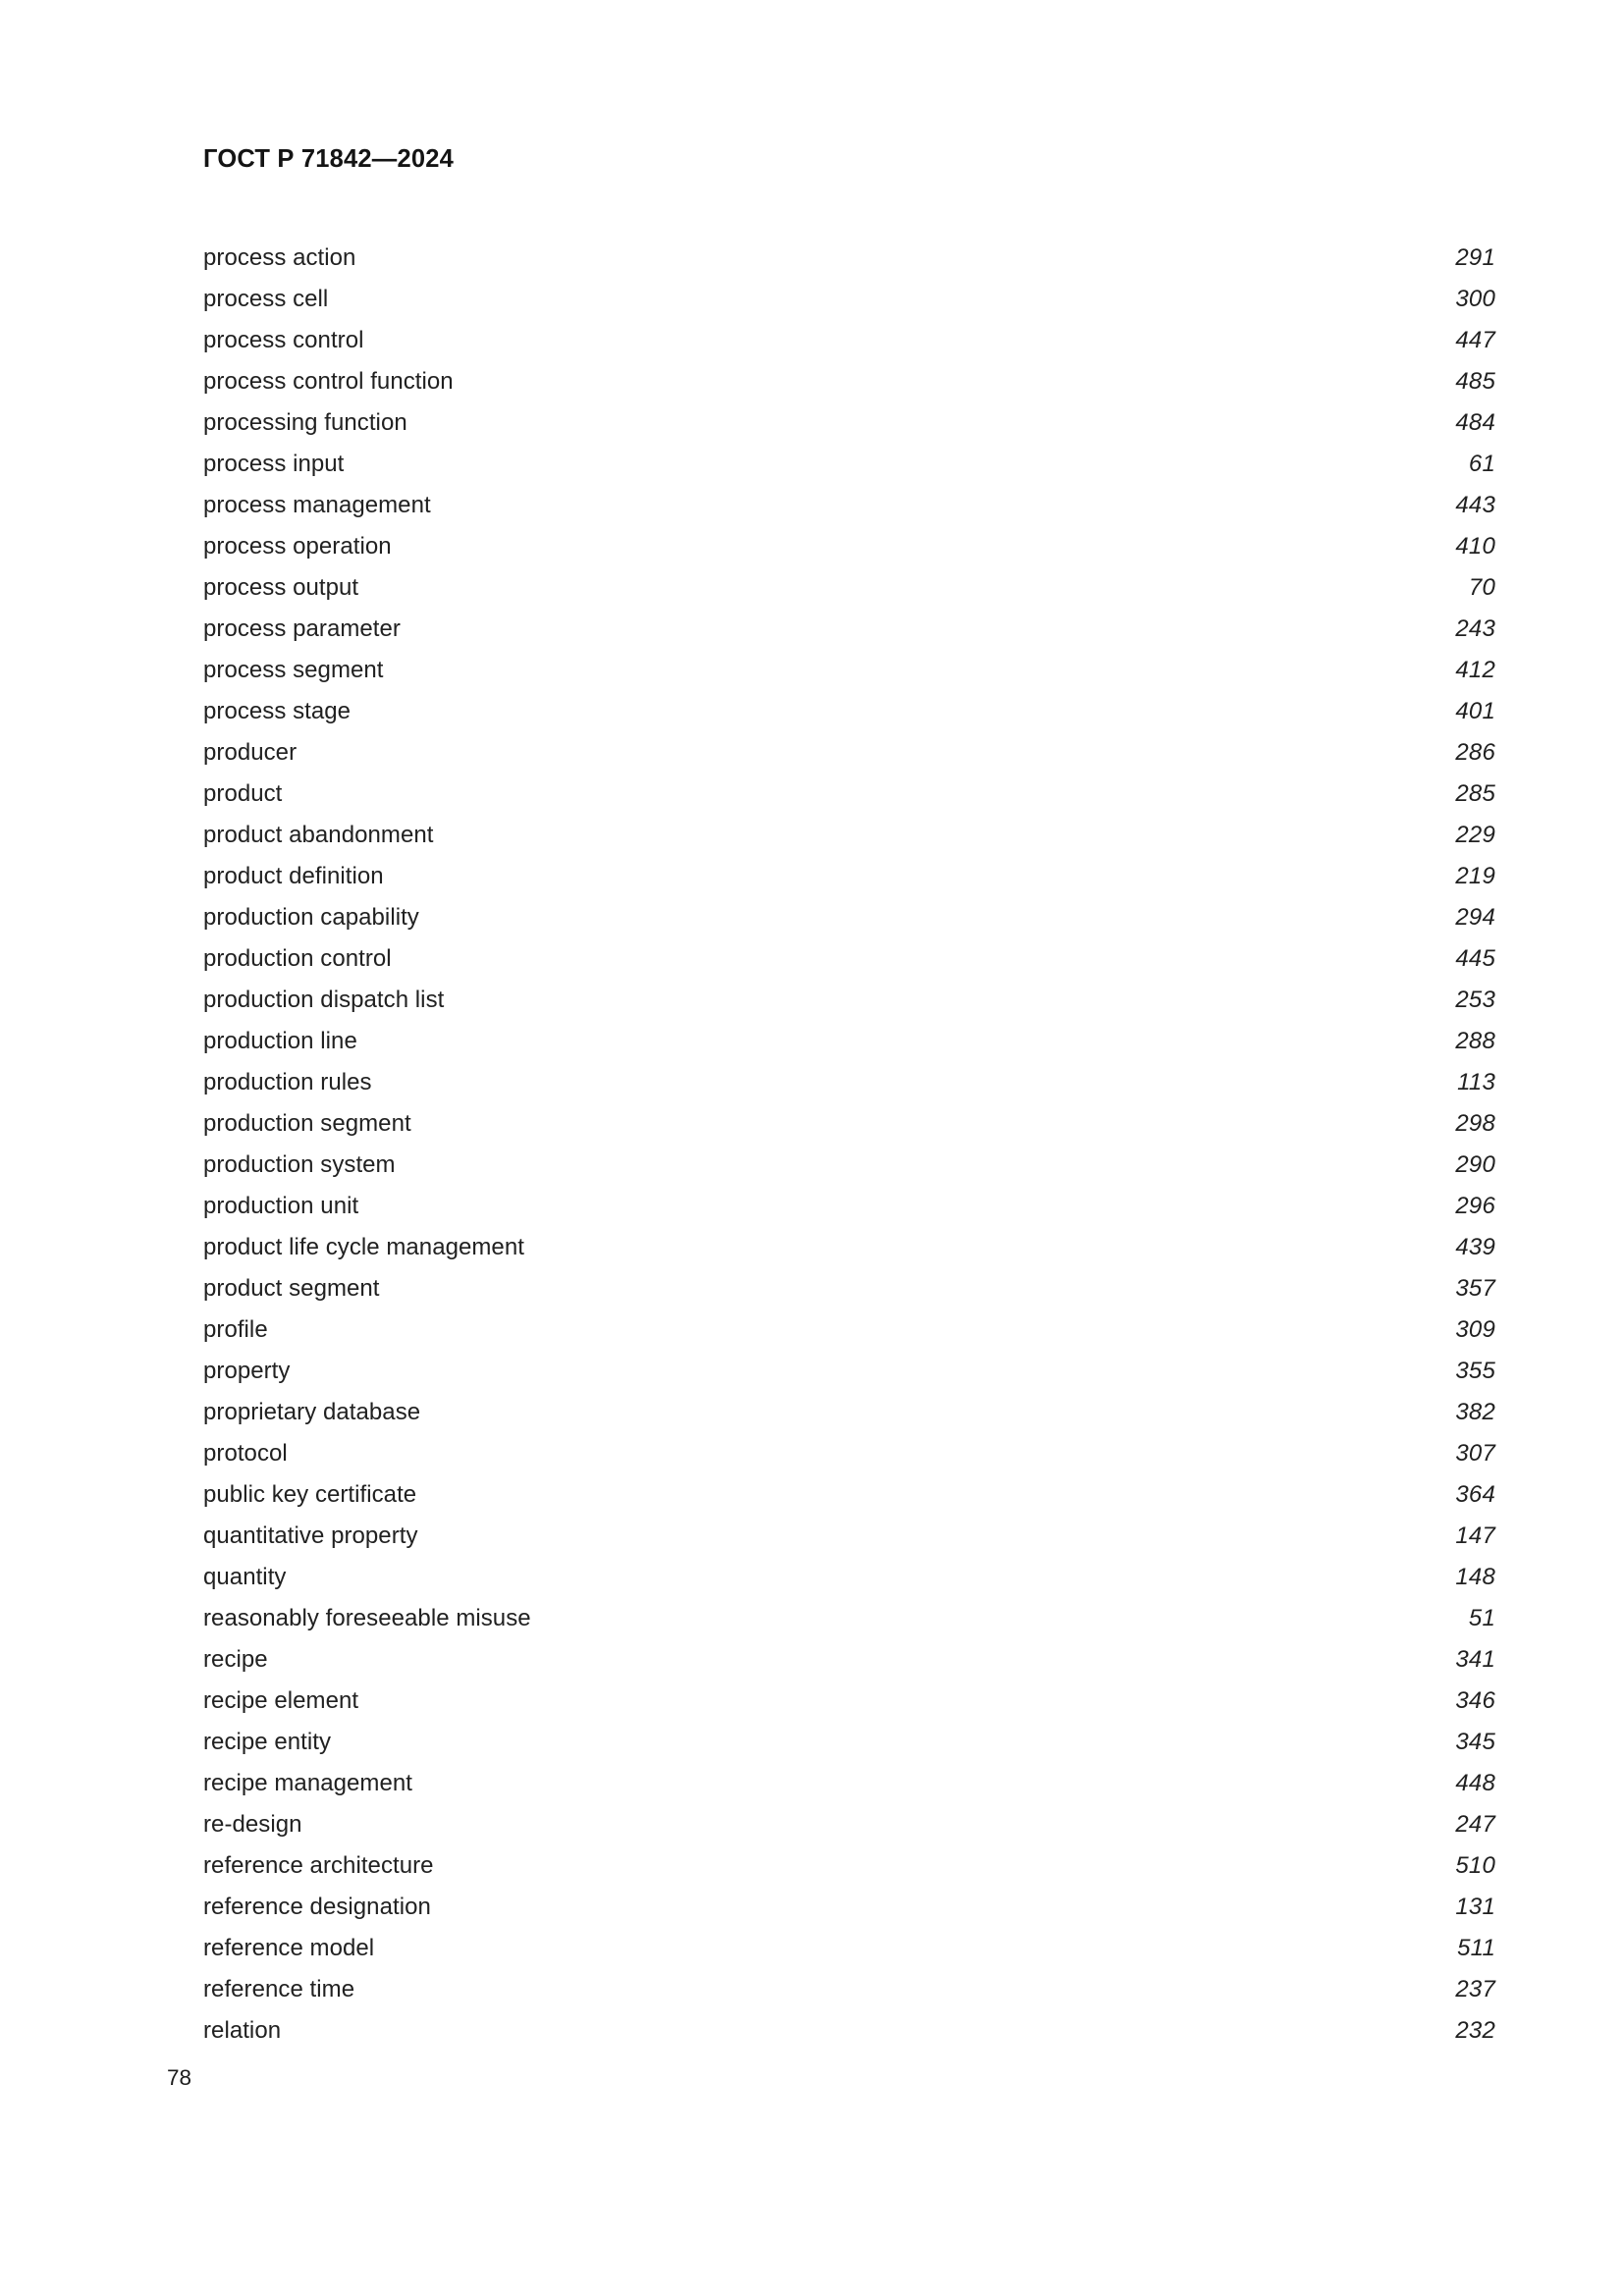 The height and width of the screenshot is (2296, 1624). I want to click on index-entry-page-number: 511, so click(1476, 1948).